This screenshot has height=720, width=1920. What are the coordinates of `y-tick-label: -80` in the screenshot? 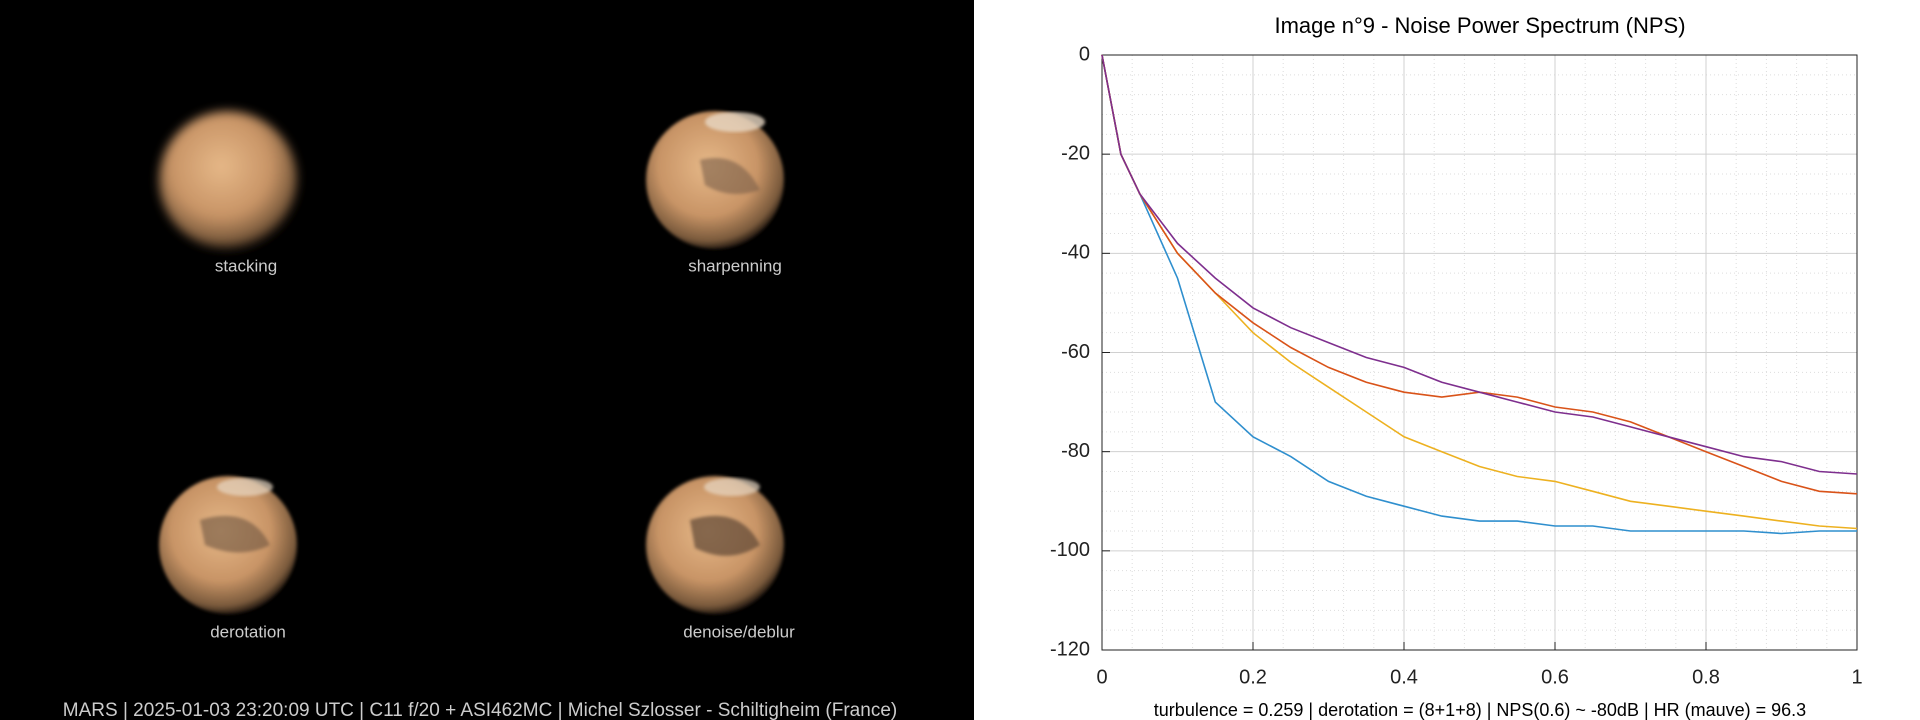 It's located at (1075, 451).